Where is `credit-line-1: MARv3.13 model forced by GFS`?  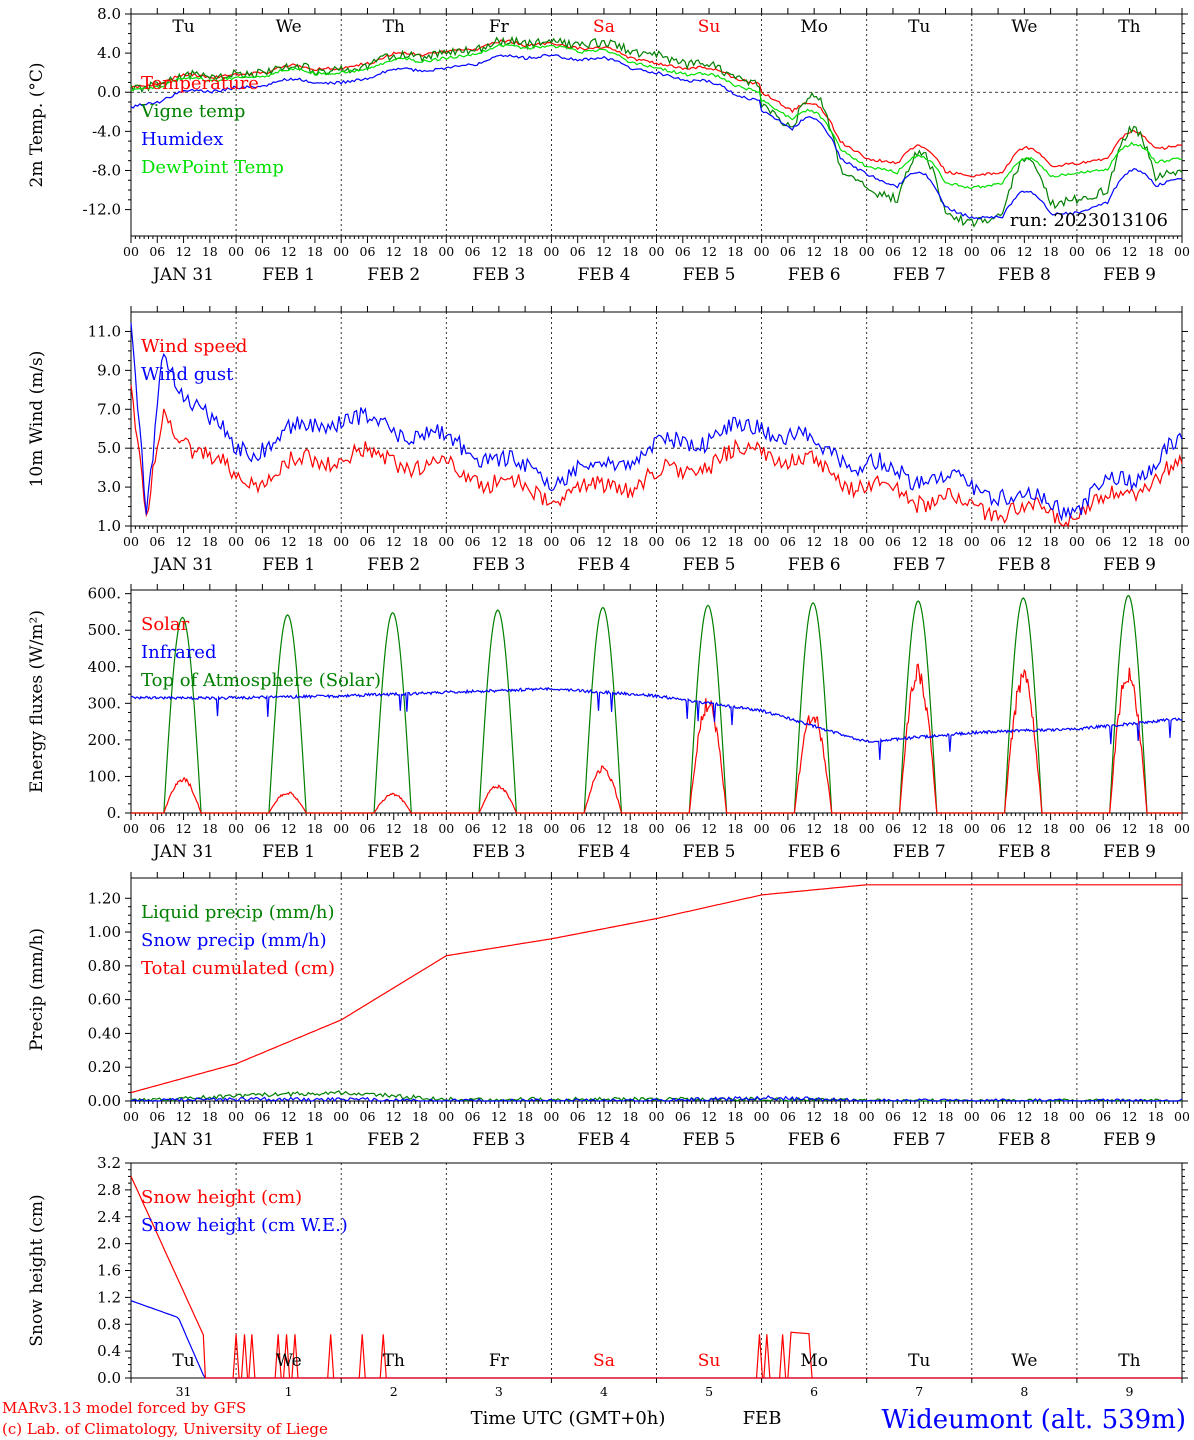 credit-line-1: MARv3.13 model forced by GFS is located at coordinates (124, 1408).